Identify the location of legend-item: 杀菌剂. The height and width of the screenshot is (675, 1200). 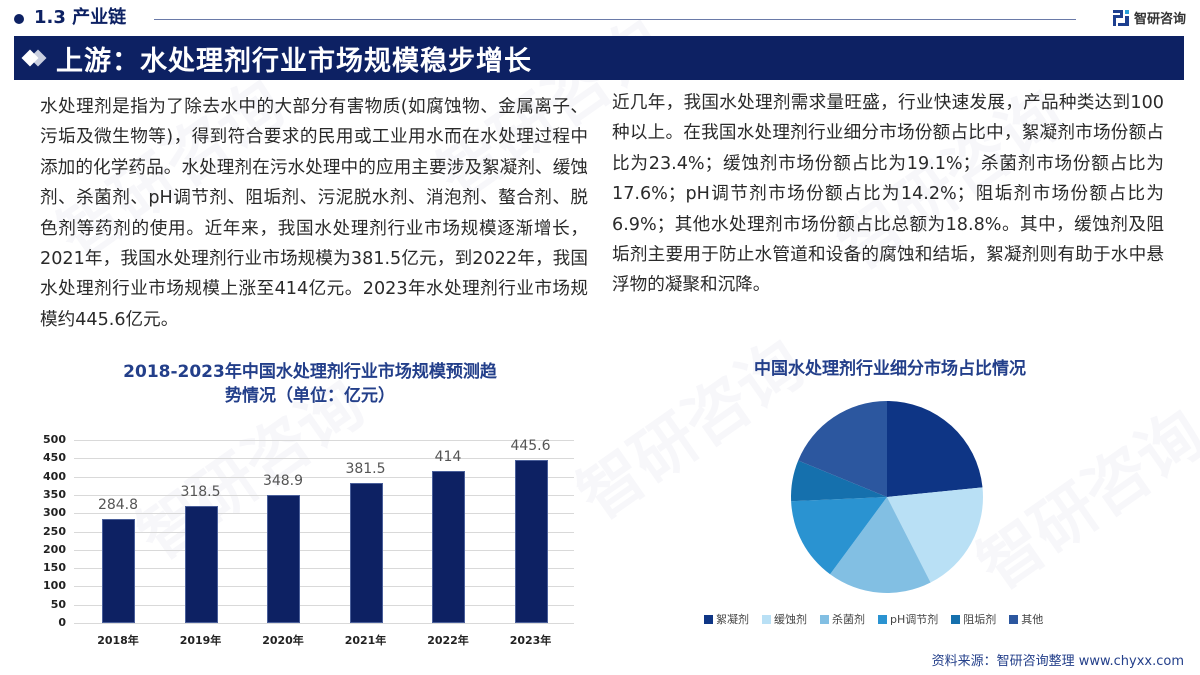
(842, 619).